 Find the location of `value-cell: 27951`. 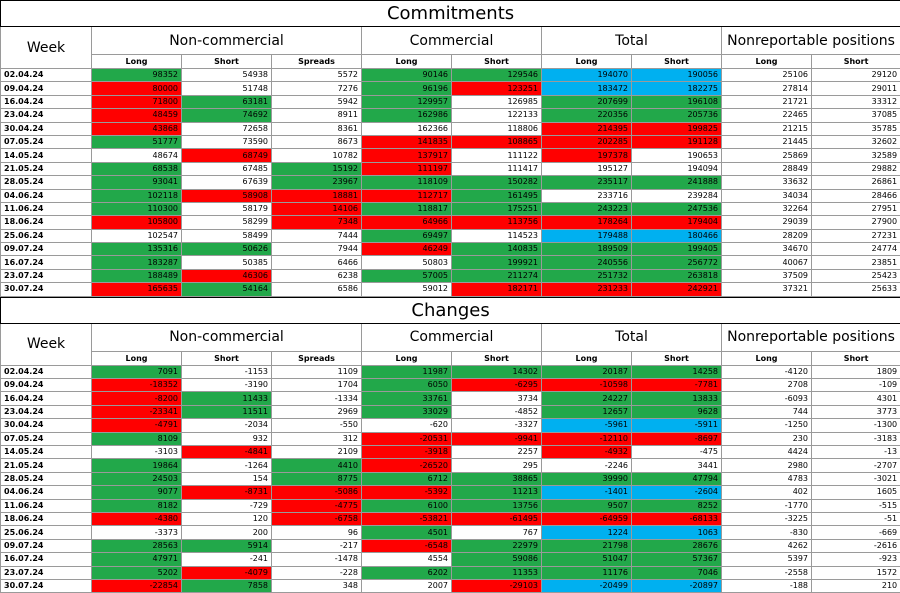

value-cell: 27951 is located at coordinates (855, 209).